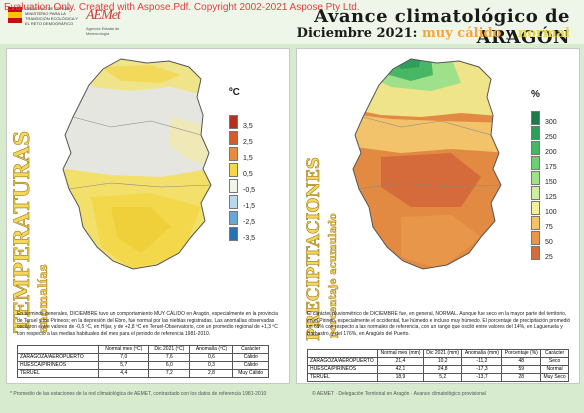 This screenshot has height=413, width=584. I want to click on temperature-table-header-cell: Dic 2021 (ºC), so click(169, 349).